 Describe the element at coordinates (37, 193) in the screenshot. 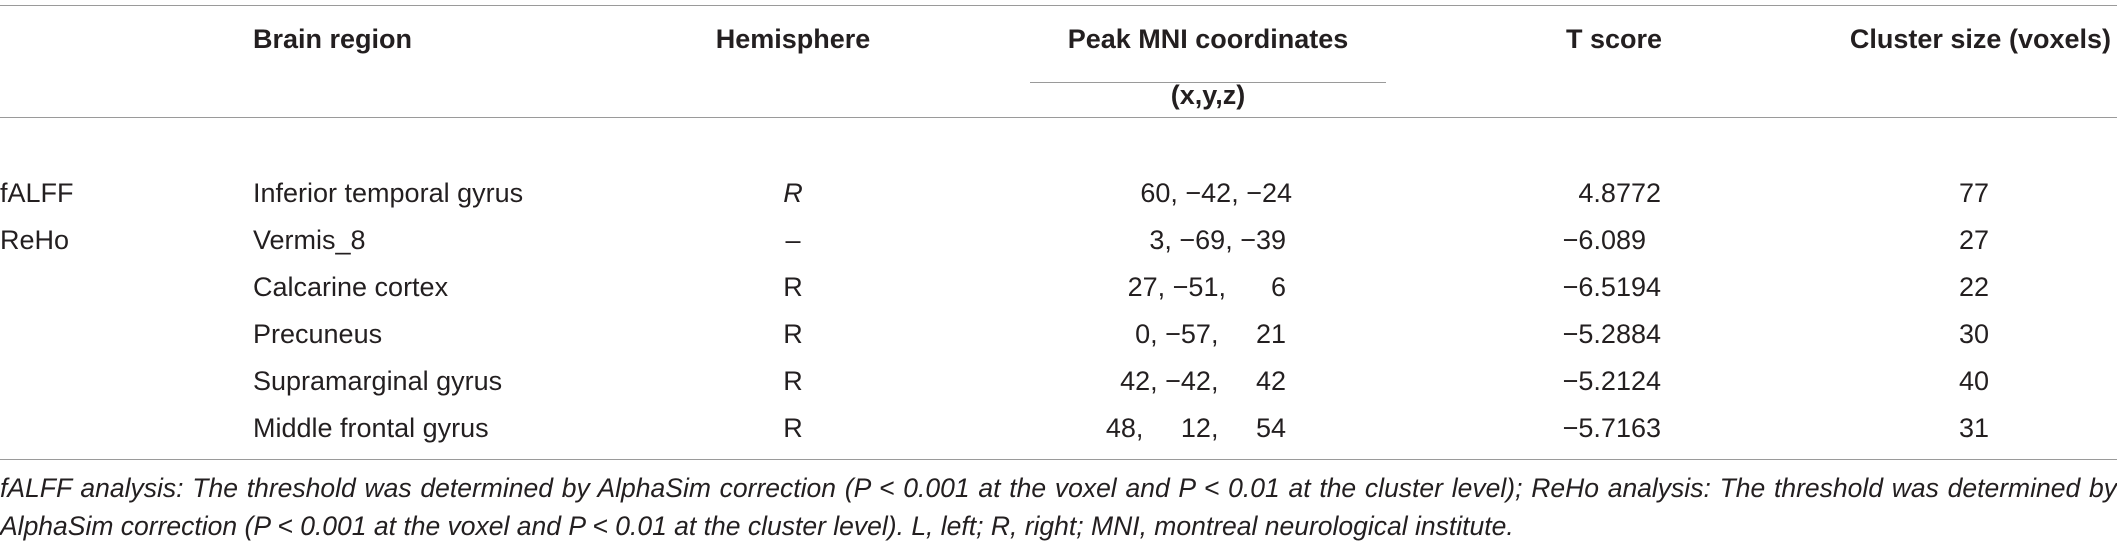

I see `row-analysis: fALFF` at that location.